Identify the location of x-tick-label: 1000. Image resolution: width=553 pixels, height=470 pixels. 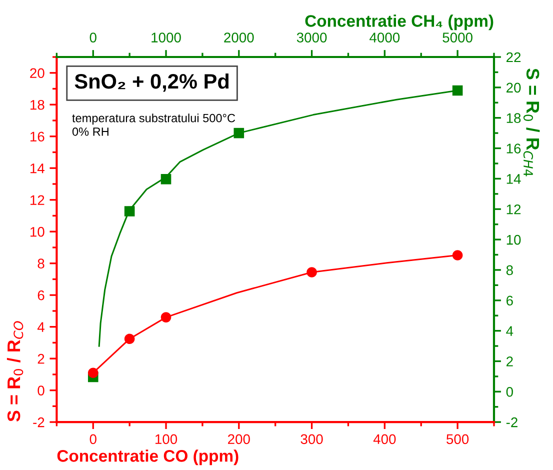
(166, 37).